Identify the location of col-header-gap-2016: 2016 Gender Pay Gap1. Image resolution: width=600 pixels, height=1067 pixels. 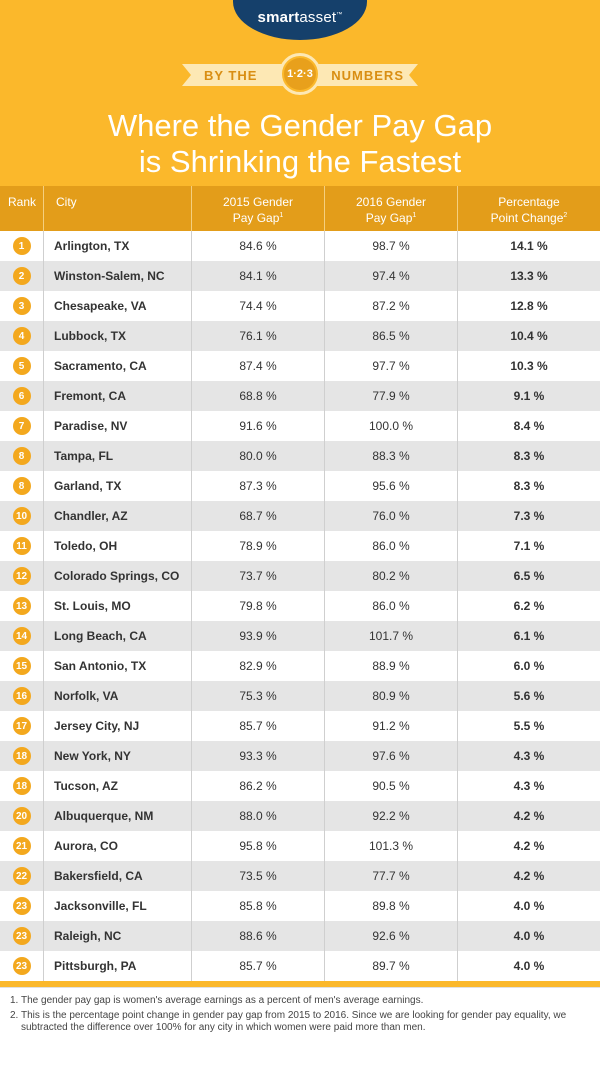
(391, 208).